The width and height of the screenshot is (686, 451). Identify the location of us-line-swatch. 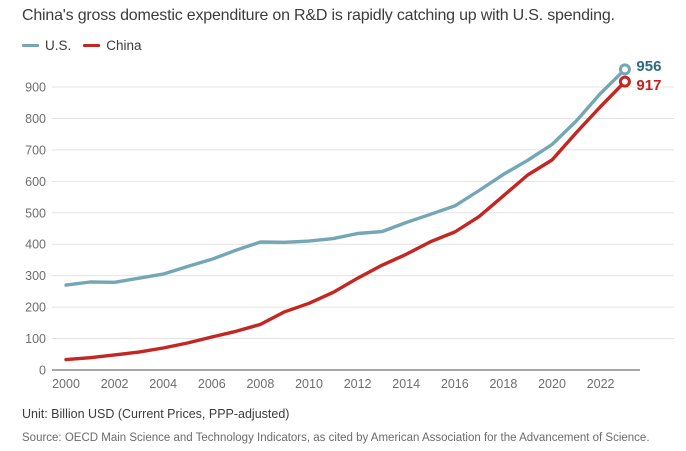
(30, 45).